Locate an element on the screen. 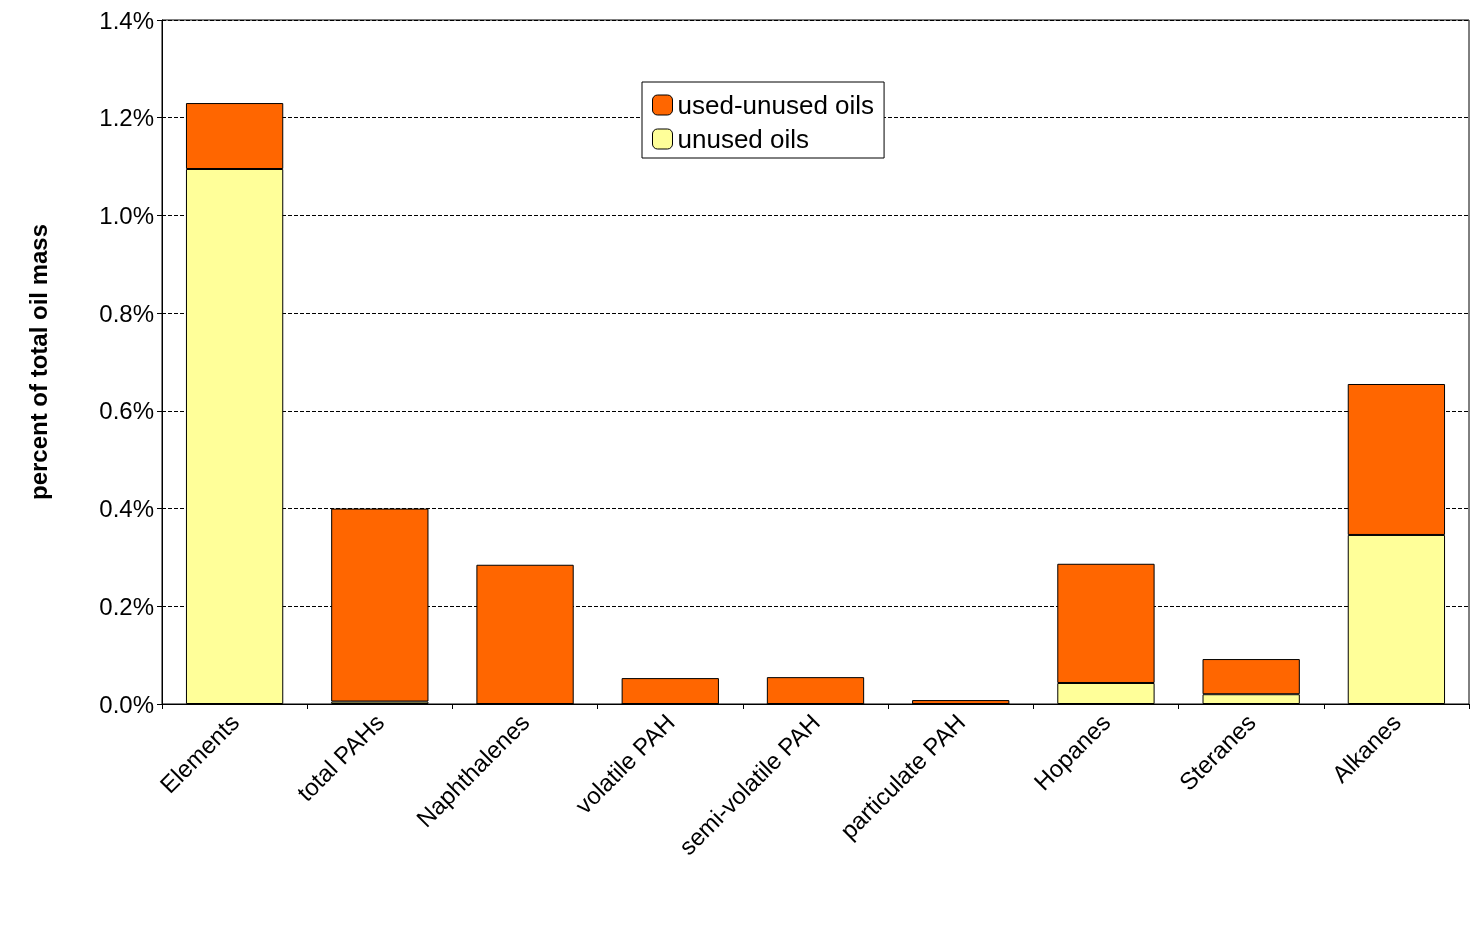  y-tick-label: 0.2% is located at coordinates (126, 606).